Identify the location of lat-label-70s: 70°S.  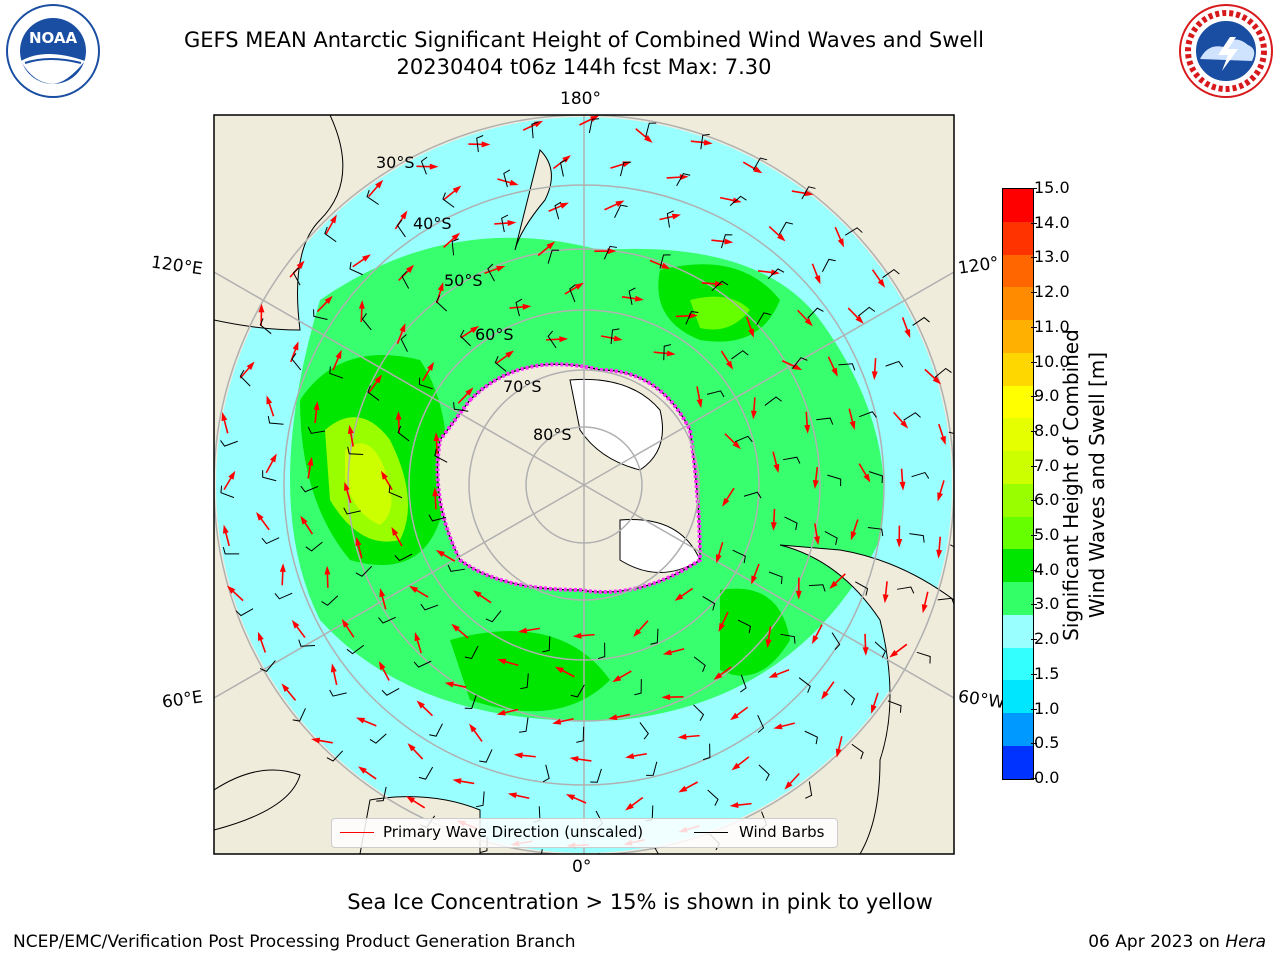
(522, 386).